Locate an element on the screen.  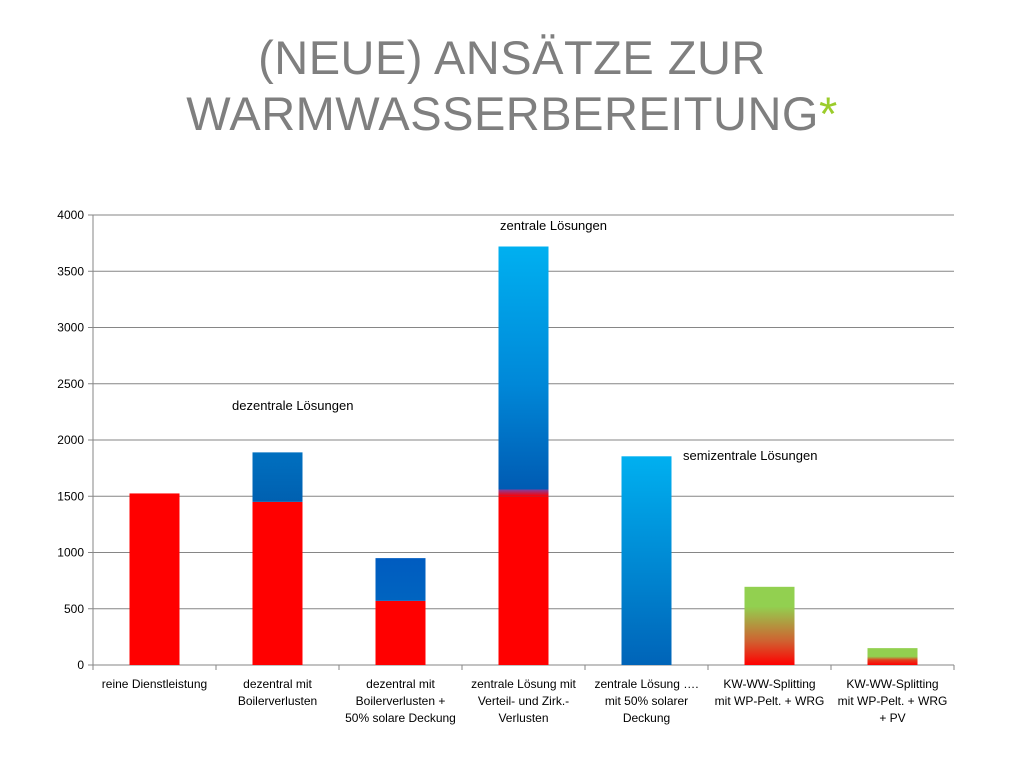
bar-transition is located at coordinates (523, 493).